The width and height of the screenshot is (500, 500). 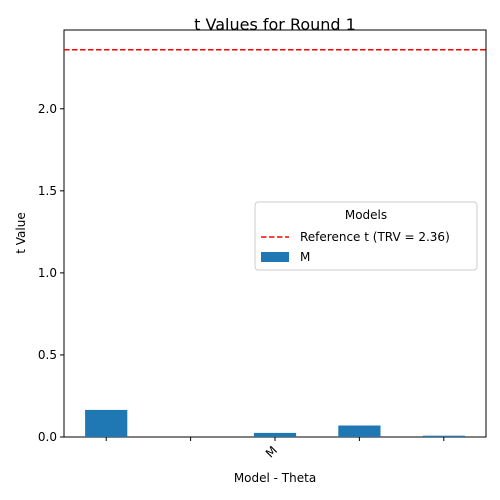 I want to click on legend-series-swatch, so click(x=275, y=257).